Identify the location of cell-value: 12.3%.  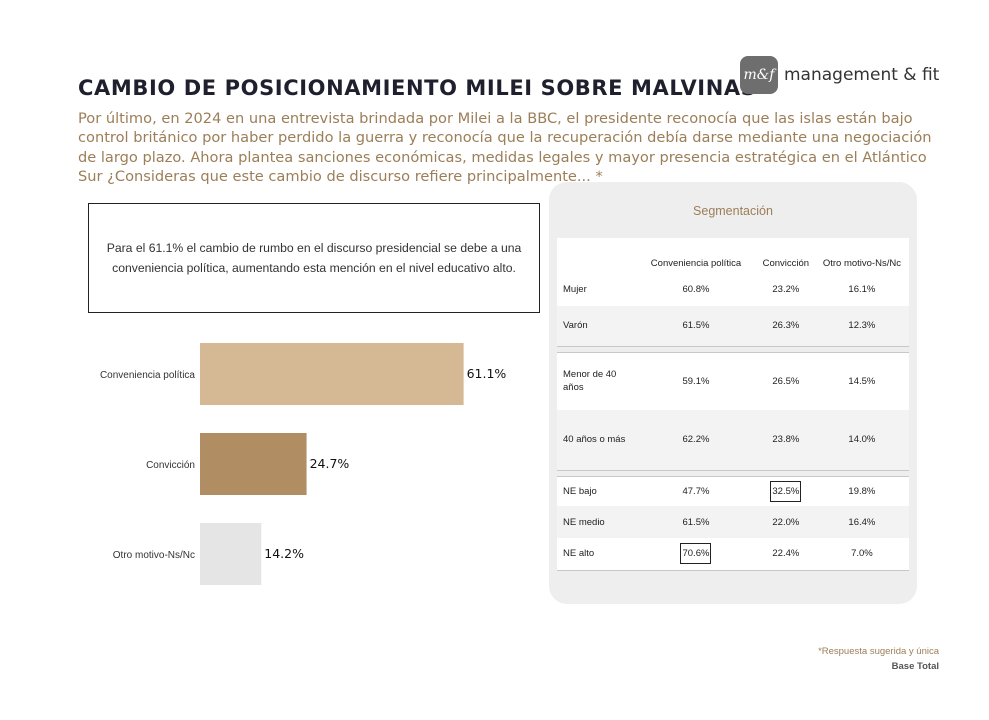
(861, 326).